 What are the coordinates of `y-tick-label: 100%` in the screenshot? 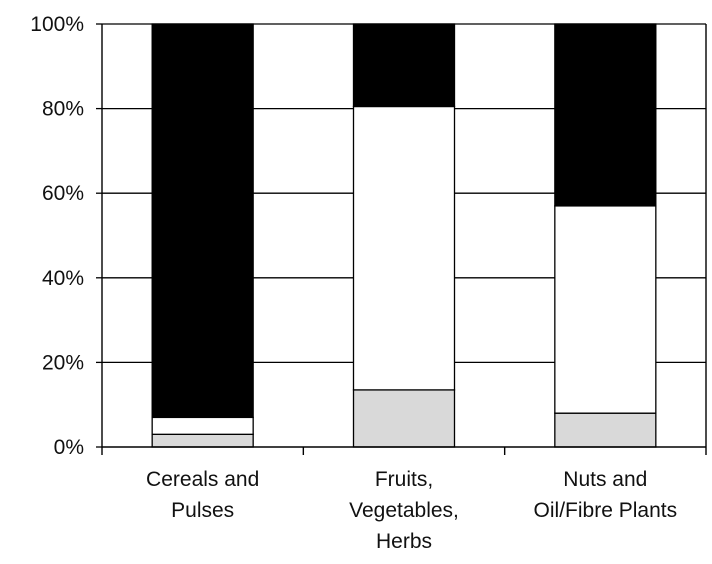 It's located at (57, 24).